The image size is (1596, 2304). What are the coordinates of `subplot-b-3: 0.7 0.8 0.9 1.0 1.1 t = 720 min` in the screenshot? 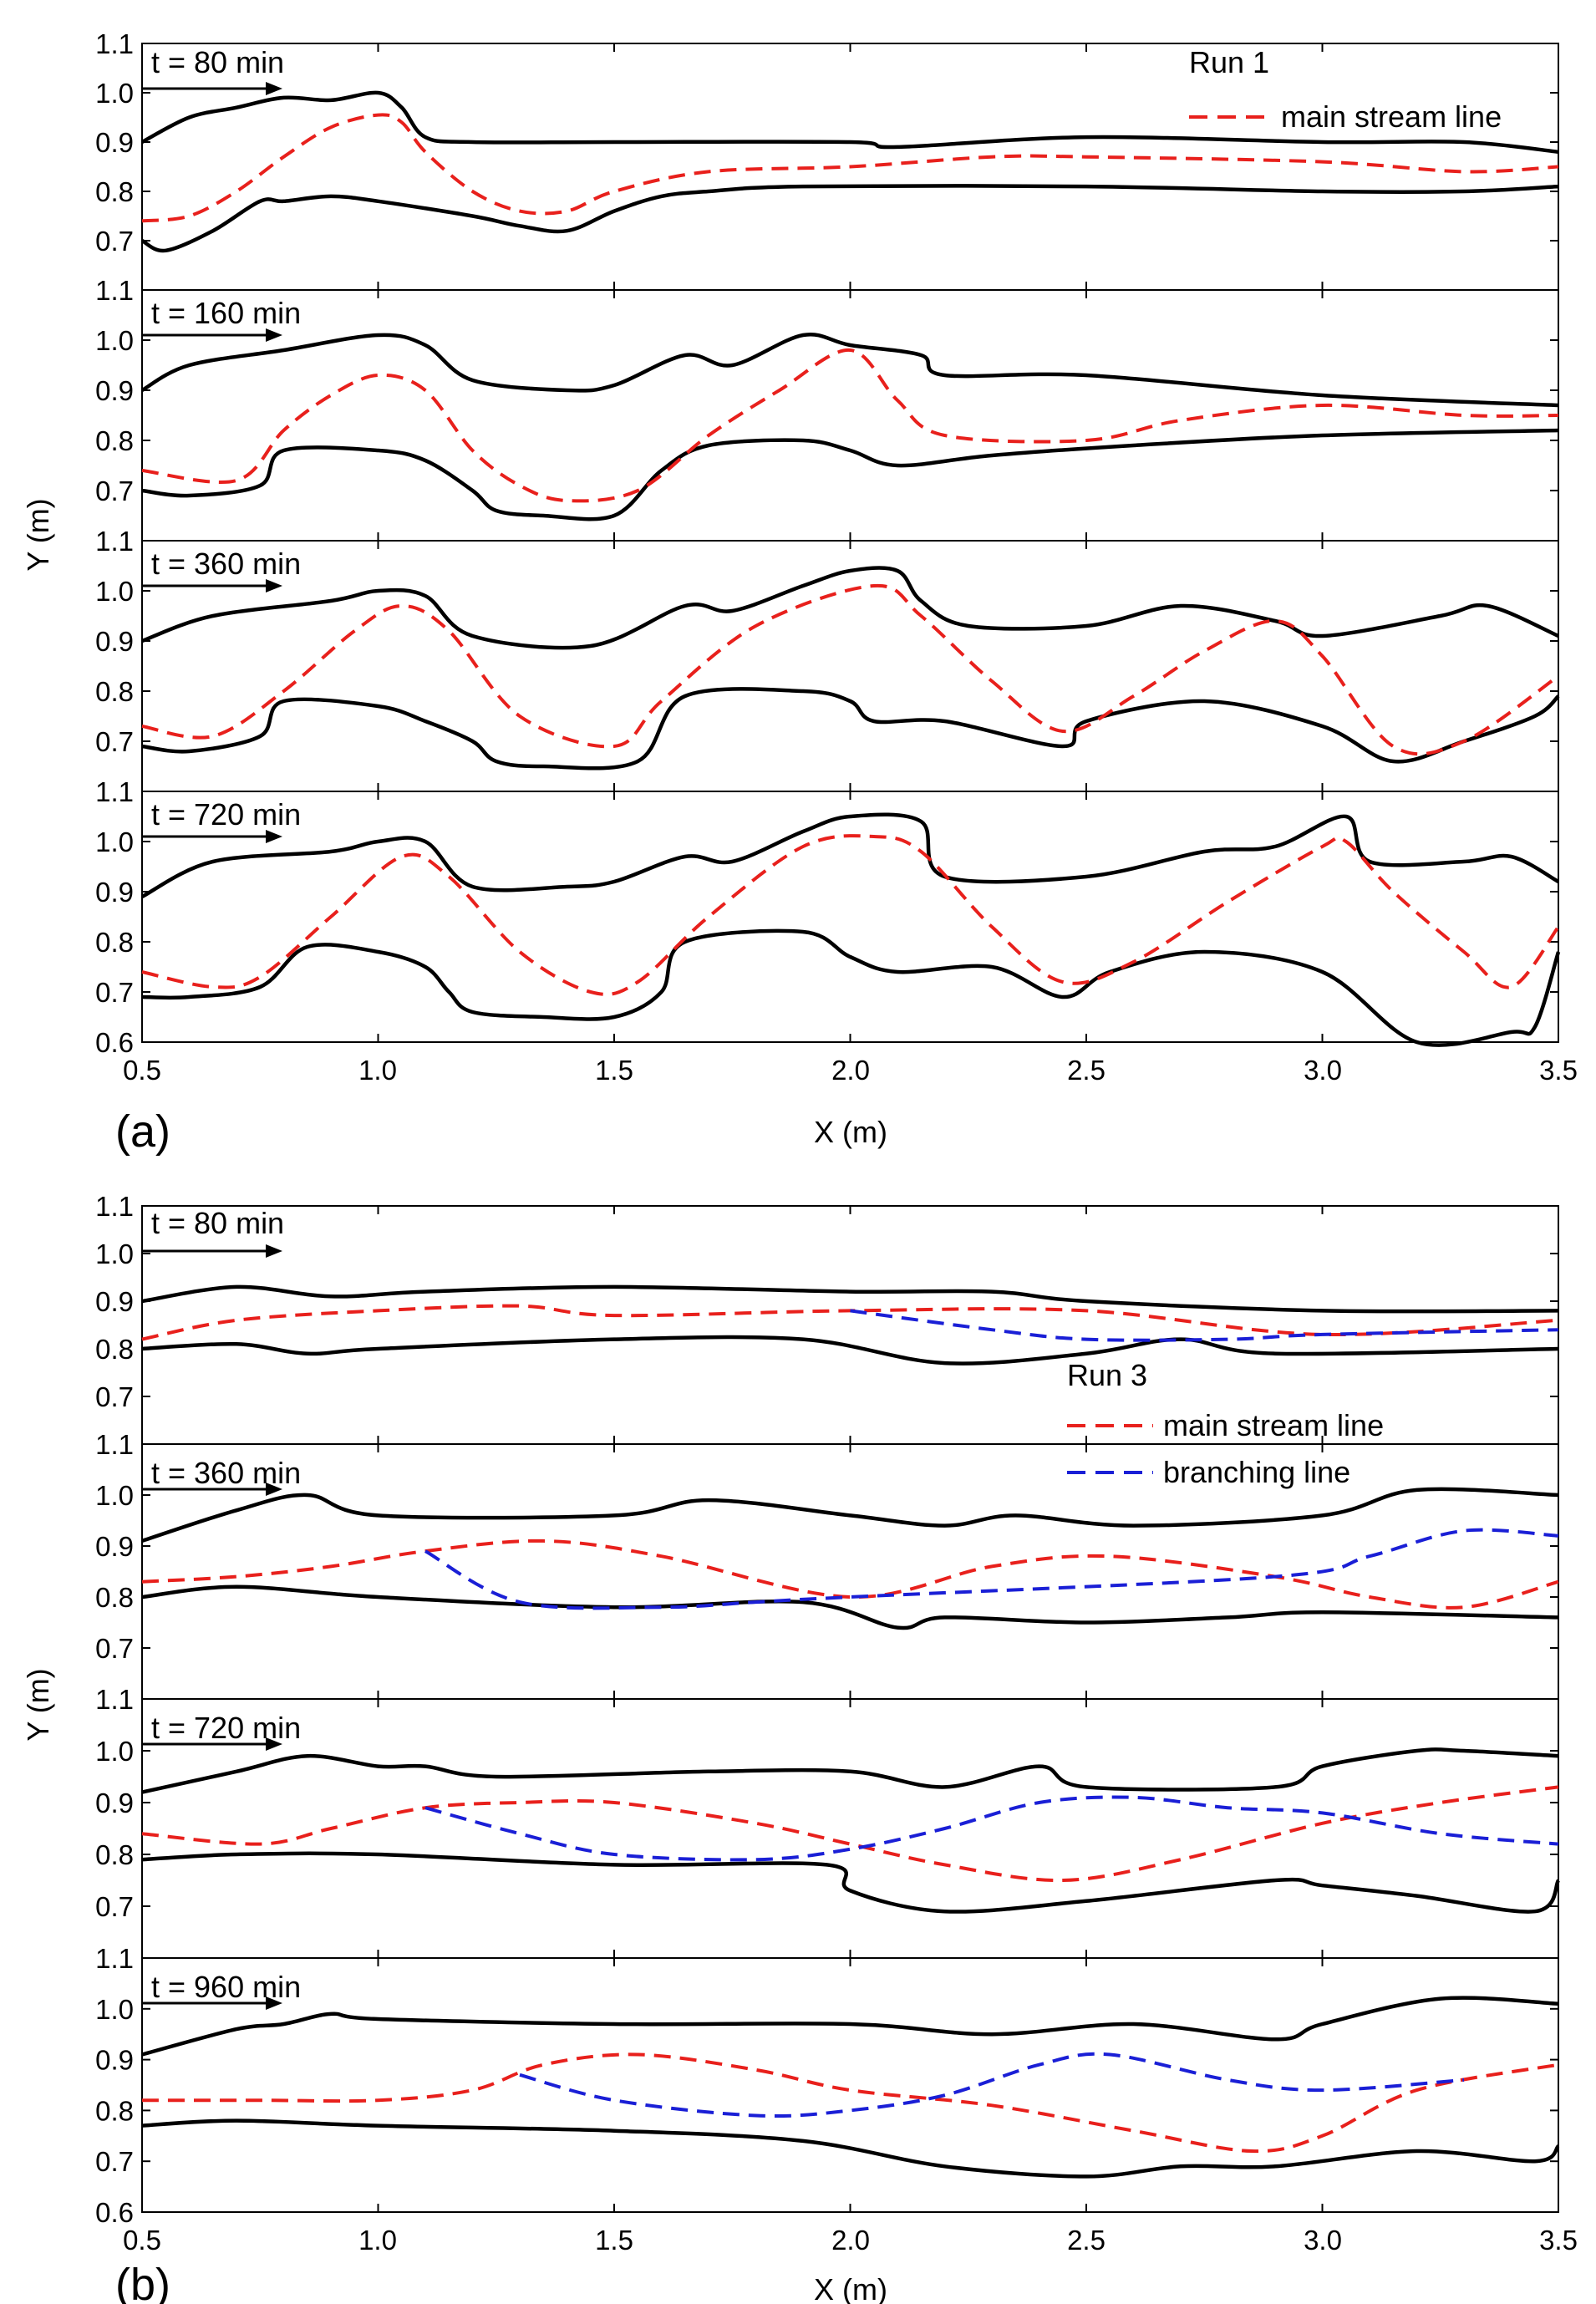 It's located at (828, 1821).